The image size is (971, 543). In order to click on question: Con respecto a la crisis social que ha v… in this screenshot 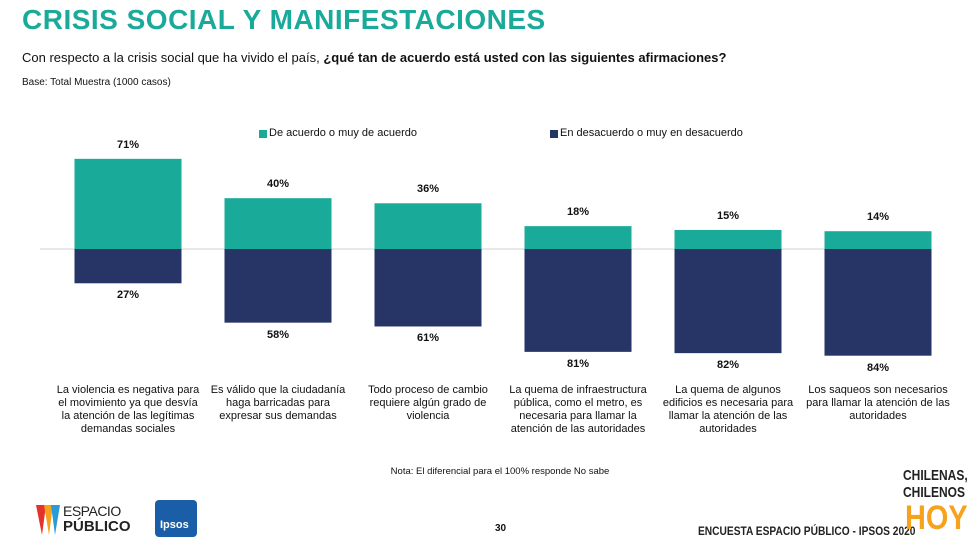, I will do `click(374, 57)`.